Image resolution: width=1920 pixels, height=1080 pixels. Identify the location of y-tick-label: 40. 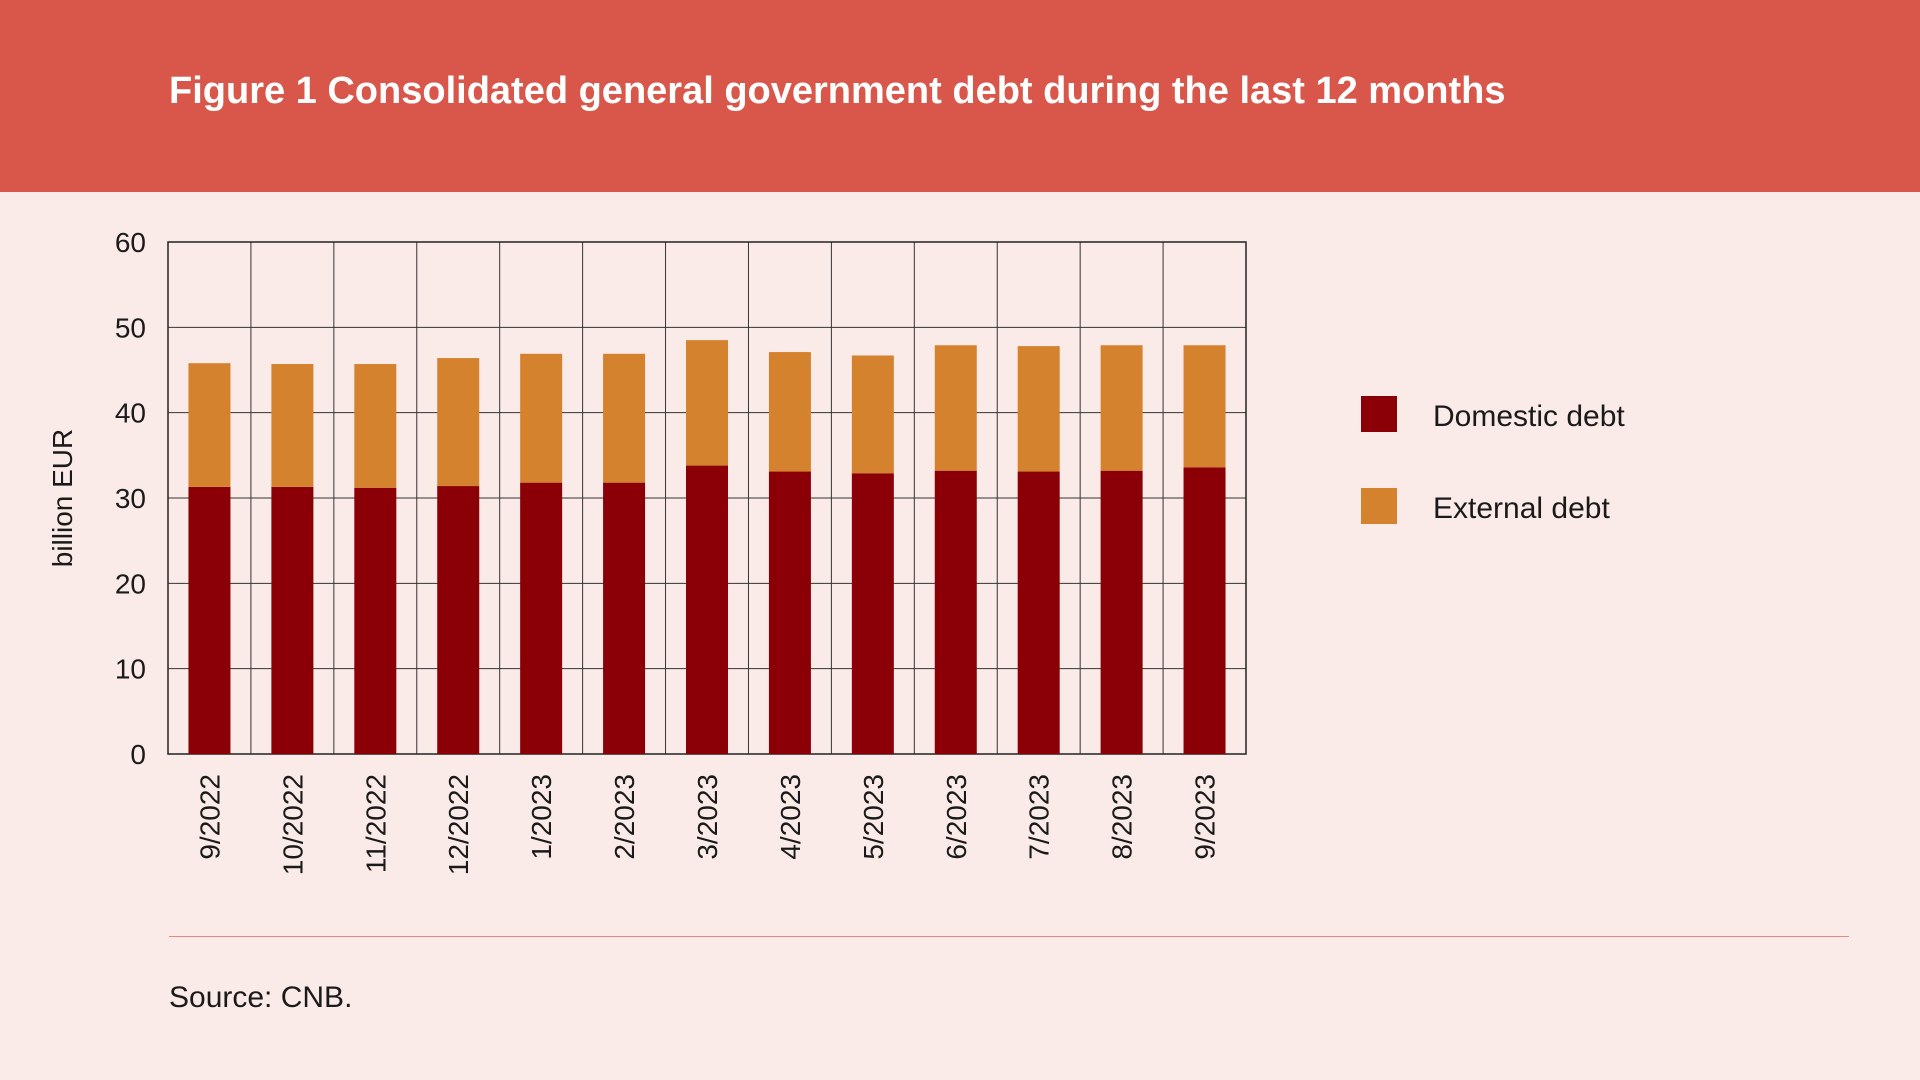
(130, 413).